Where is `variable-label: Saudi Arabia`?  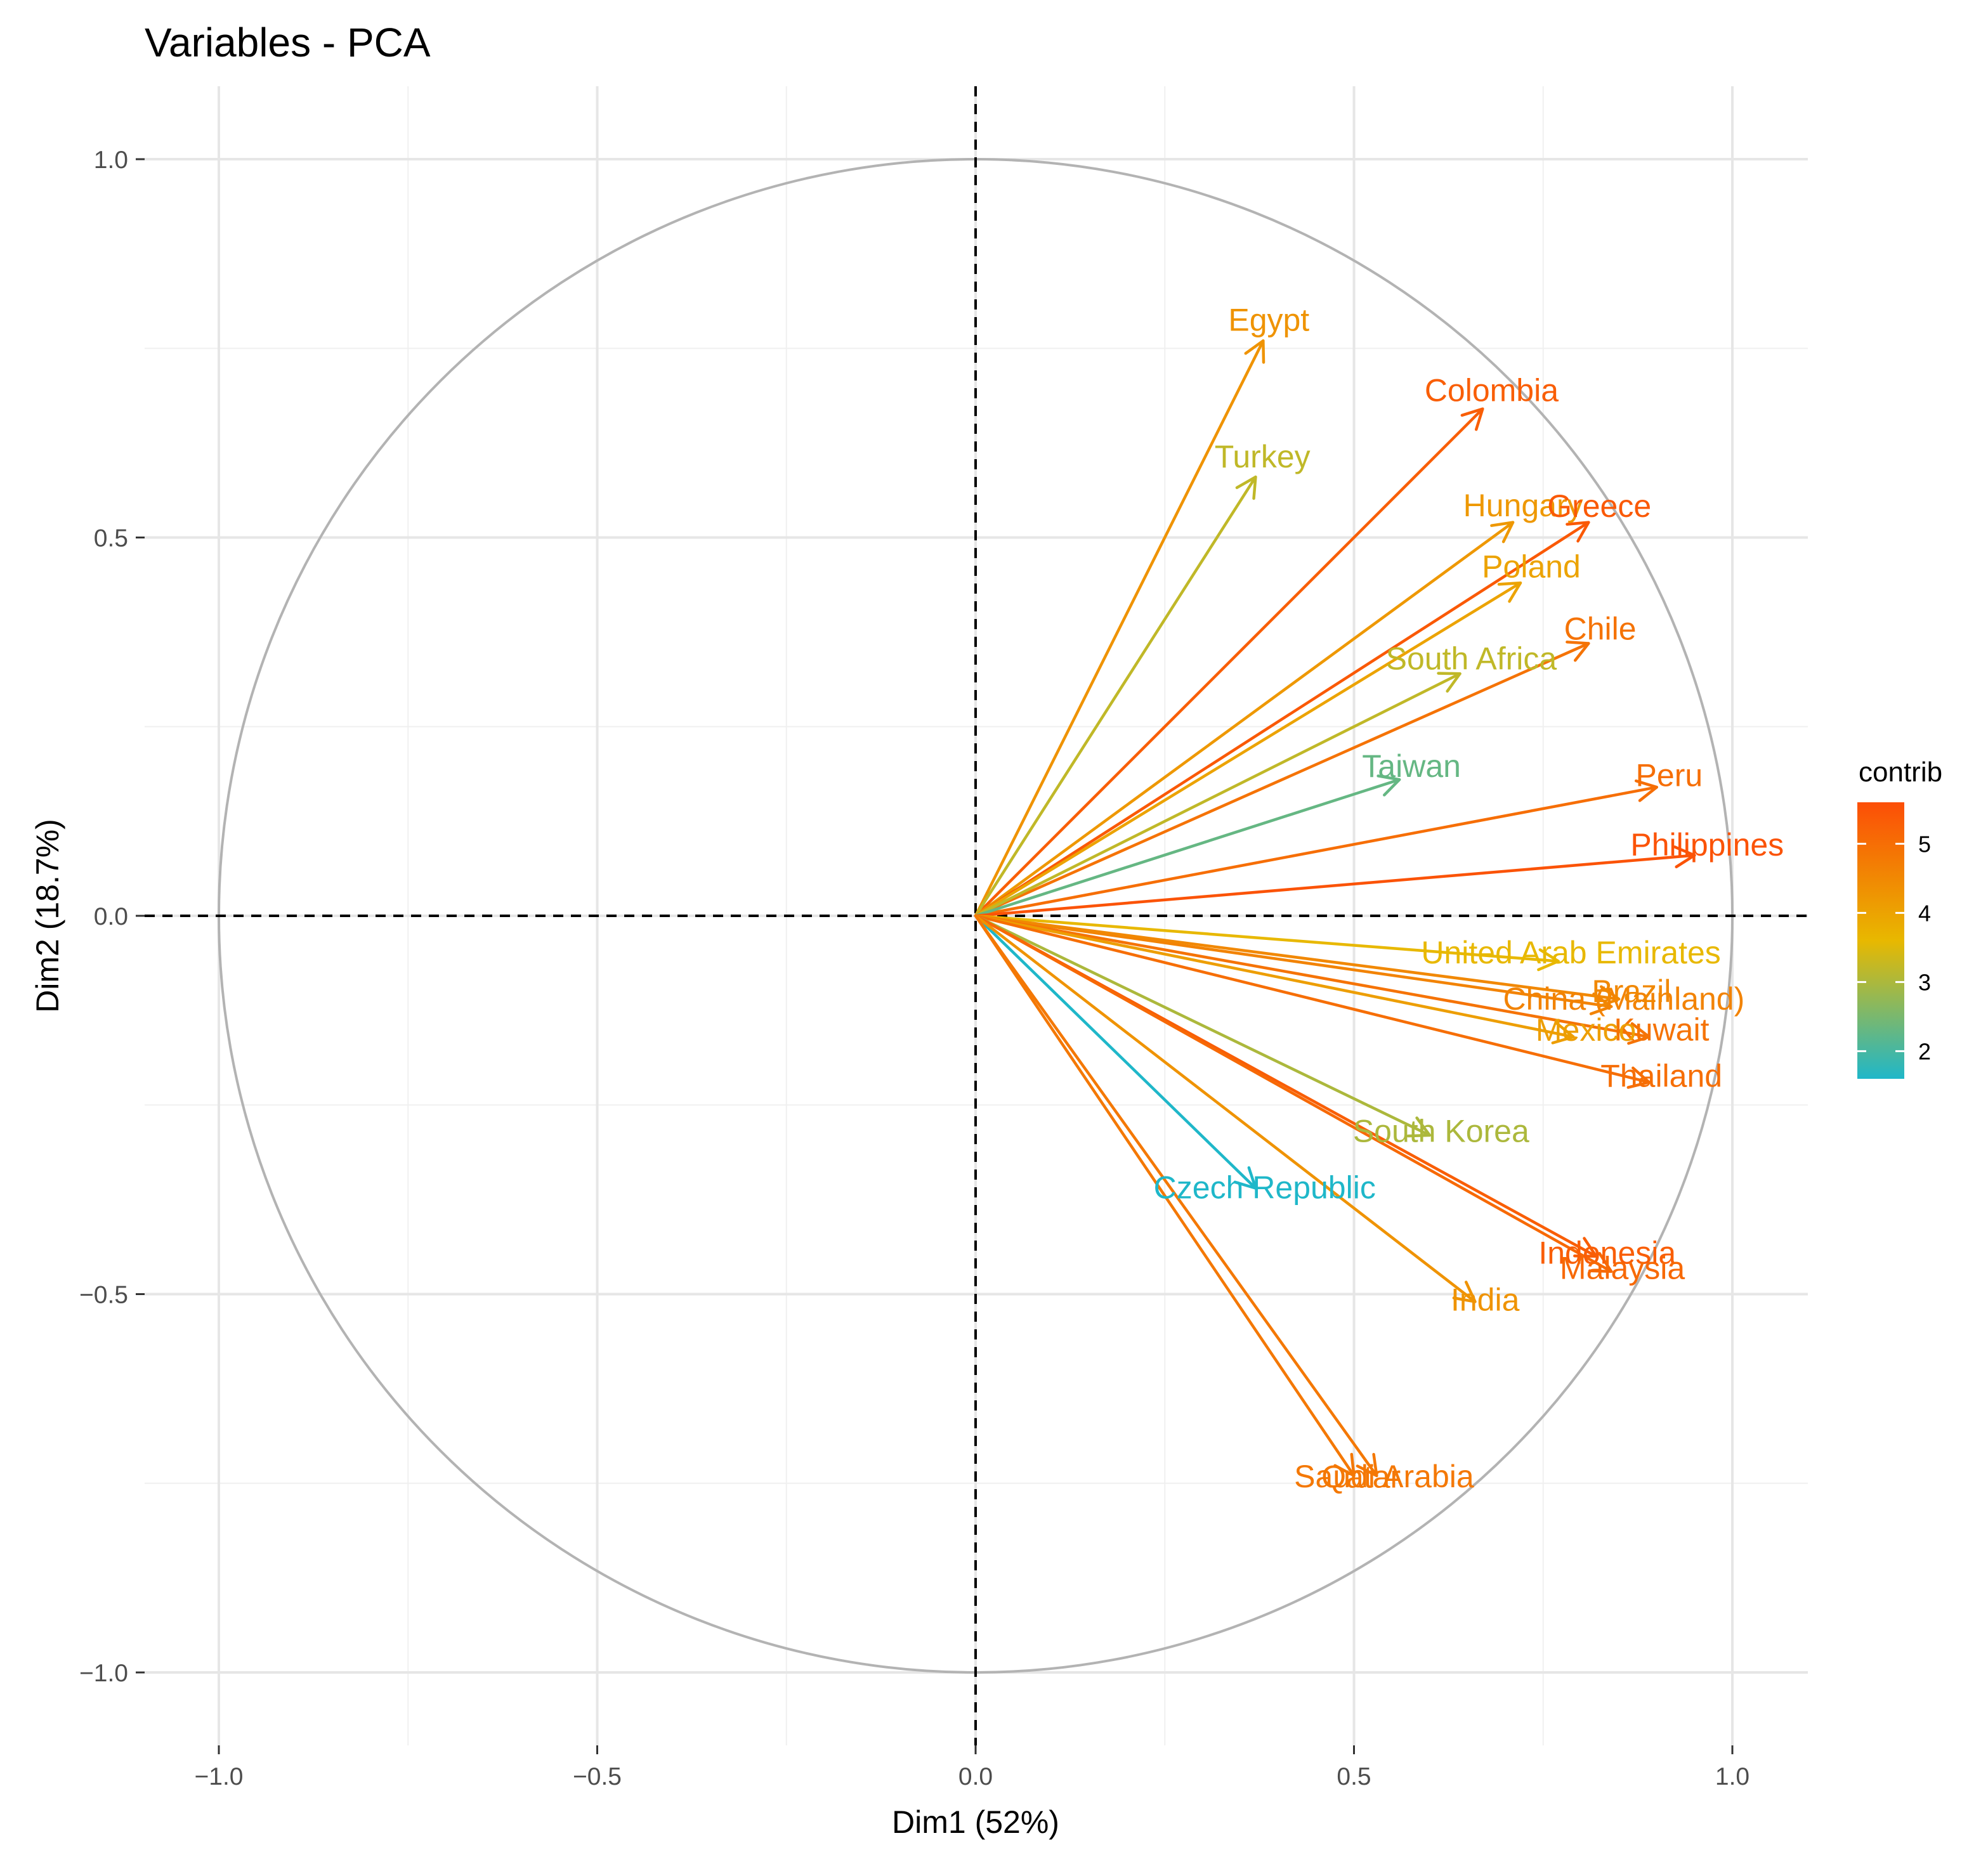
variable-label: Saudi Arabia is located at coordinates (1384, 1476).